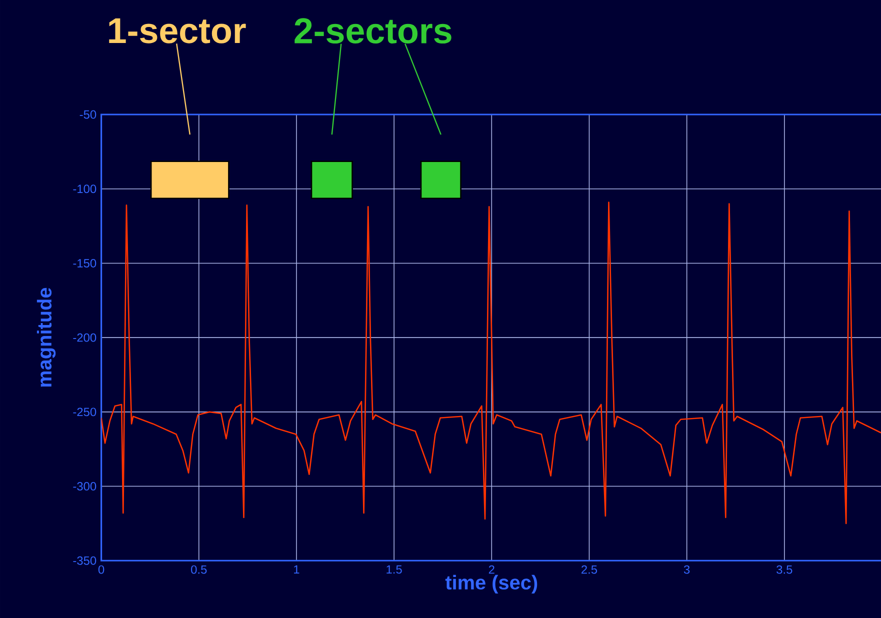 This screenshot has height=618, width=881. Describe the element at coordinates (84, 263) in the screenshot. I see `y-tick-label: -150` at that location.